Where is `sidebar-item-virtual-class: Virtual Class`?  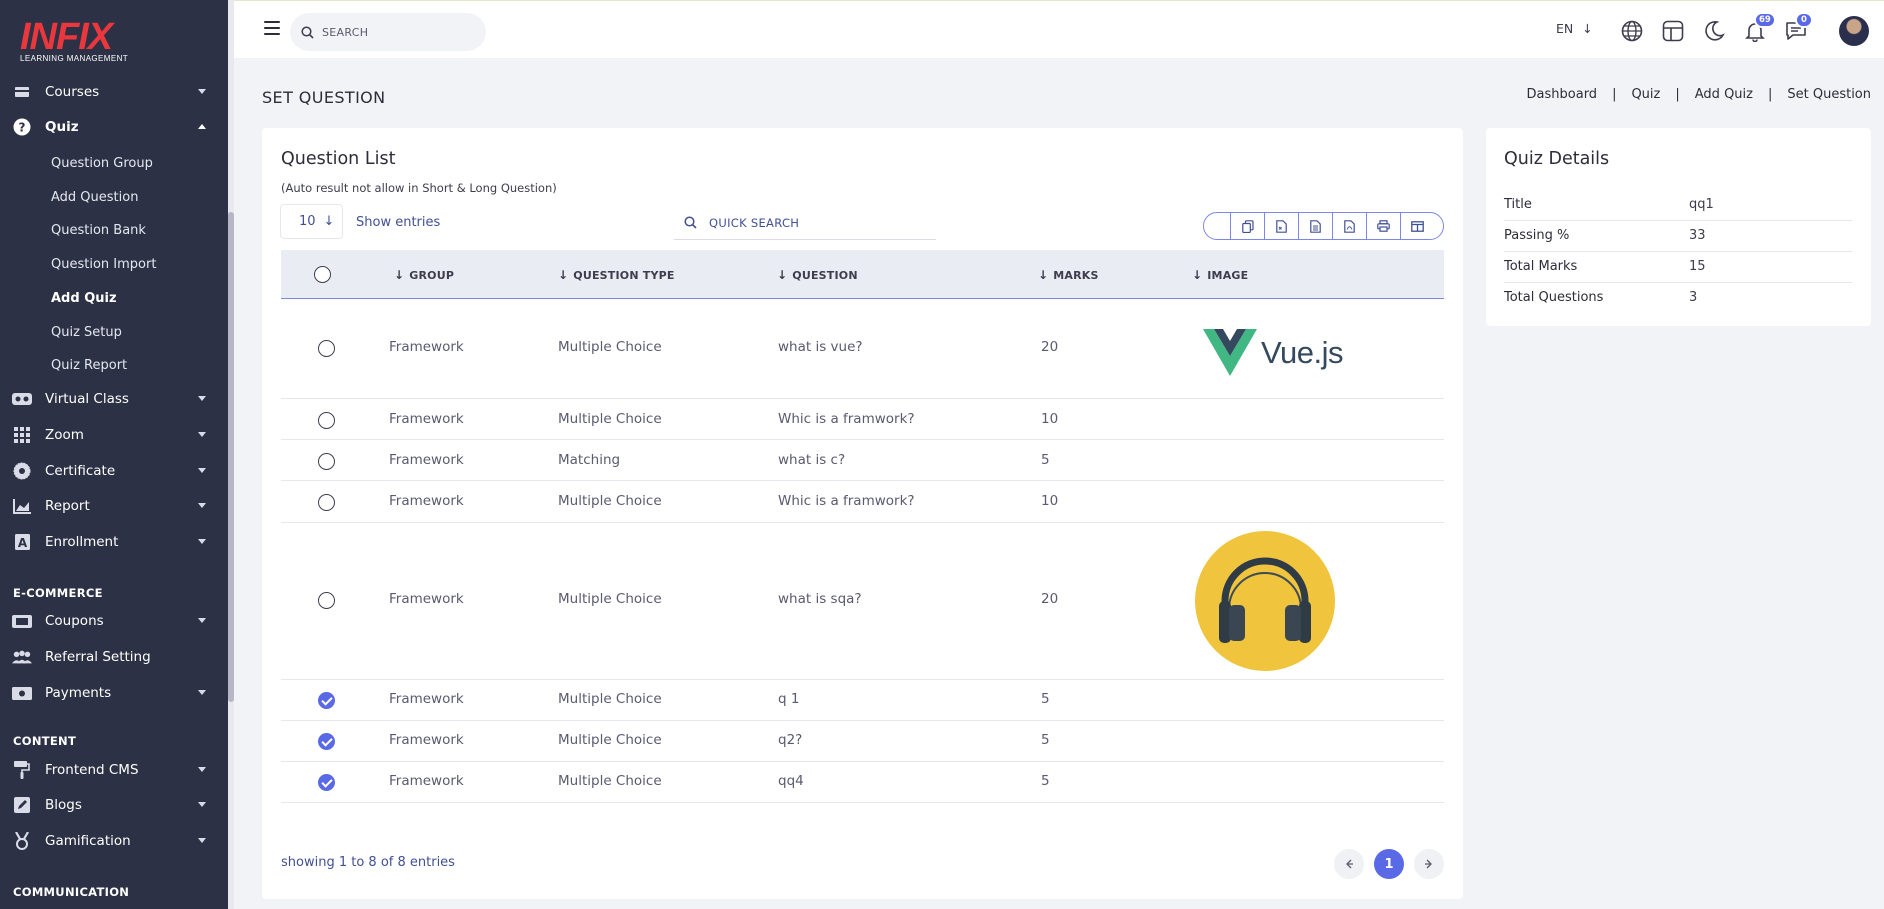 sidebar-item-virtual-class: Virtual Class is located at coordinates (114, 399).